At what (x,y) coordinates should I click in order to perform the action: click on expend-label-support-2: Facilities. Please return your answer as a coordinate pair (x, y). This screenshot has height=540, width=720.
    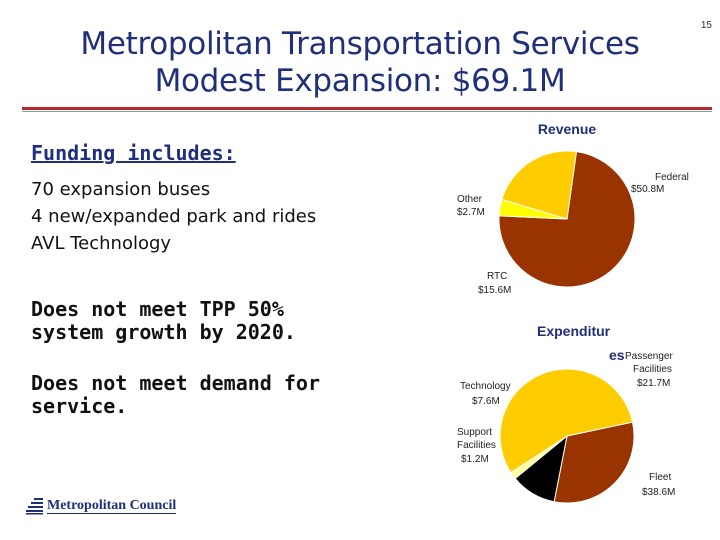
    Looking at the image, I should click on (476, 445).